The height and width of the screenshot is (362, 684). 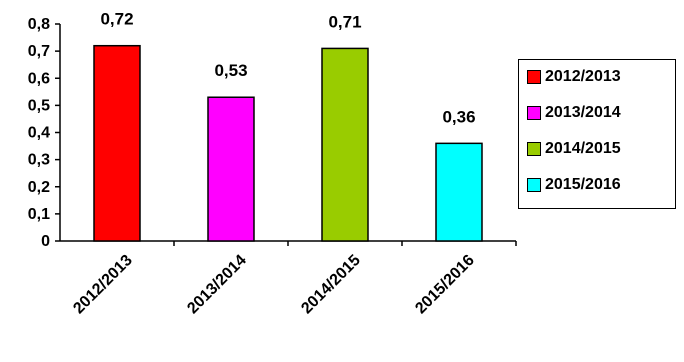 I want to click on bar-value-label: 0,36, so click(x=458, y=116).